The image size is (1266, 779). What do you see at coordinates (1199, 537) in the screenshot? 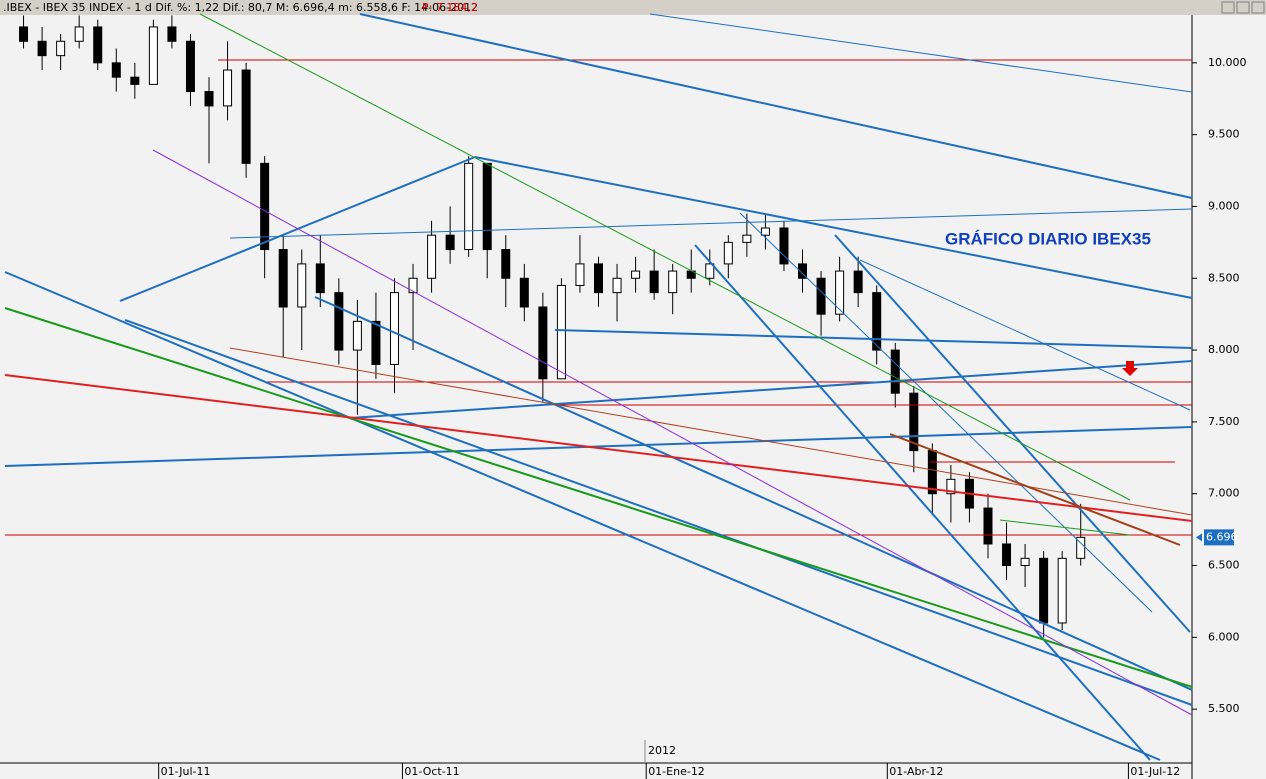
I see `last-price-pointer` at bounding box center [1199, 537].